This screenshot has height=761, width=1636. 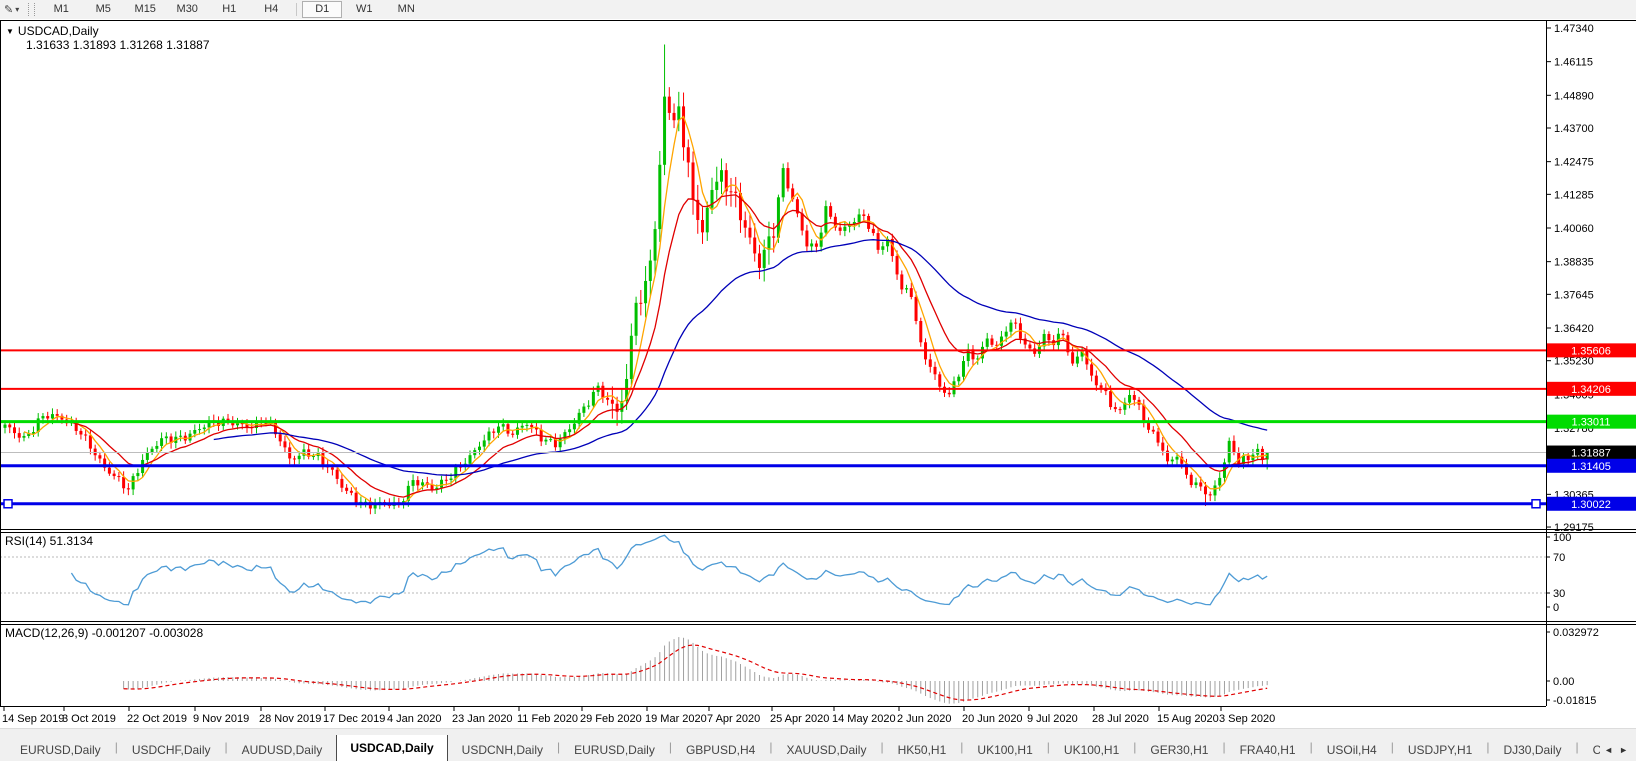 What do you see at coordinates (1532, 750) in the screenshot?
I see `chart-tab-dj30-daily: DJ30,Daily` at bounding box center [1532, 750].